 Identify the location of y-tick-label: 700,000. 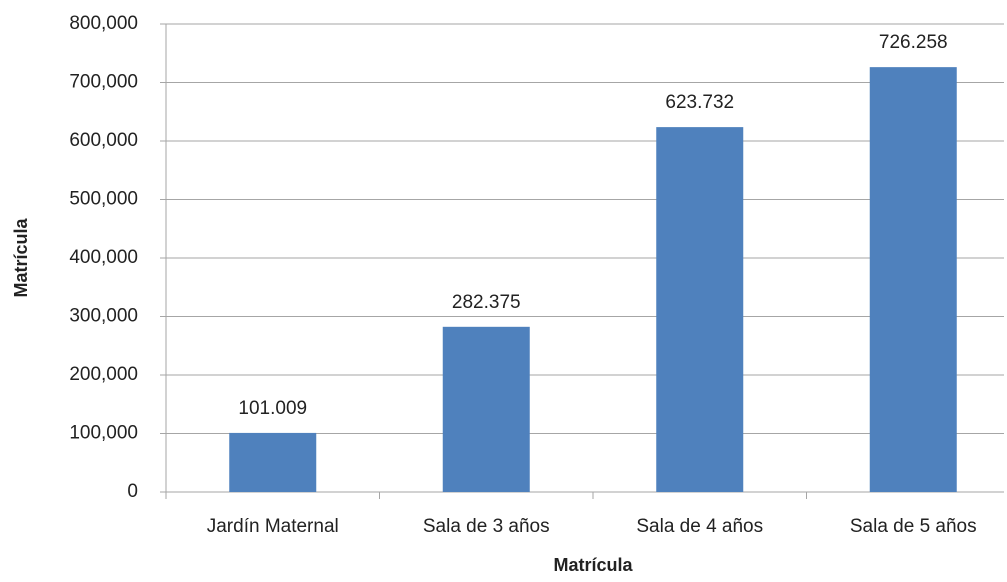
(103, 82).